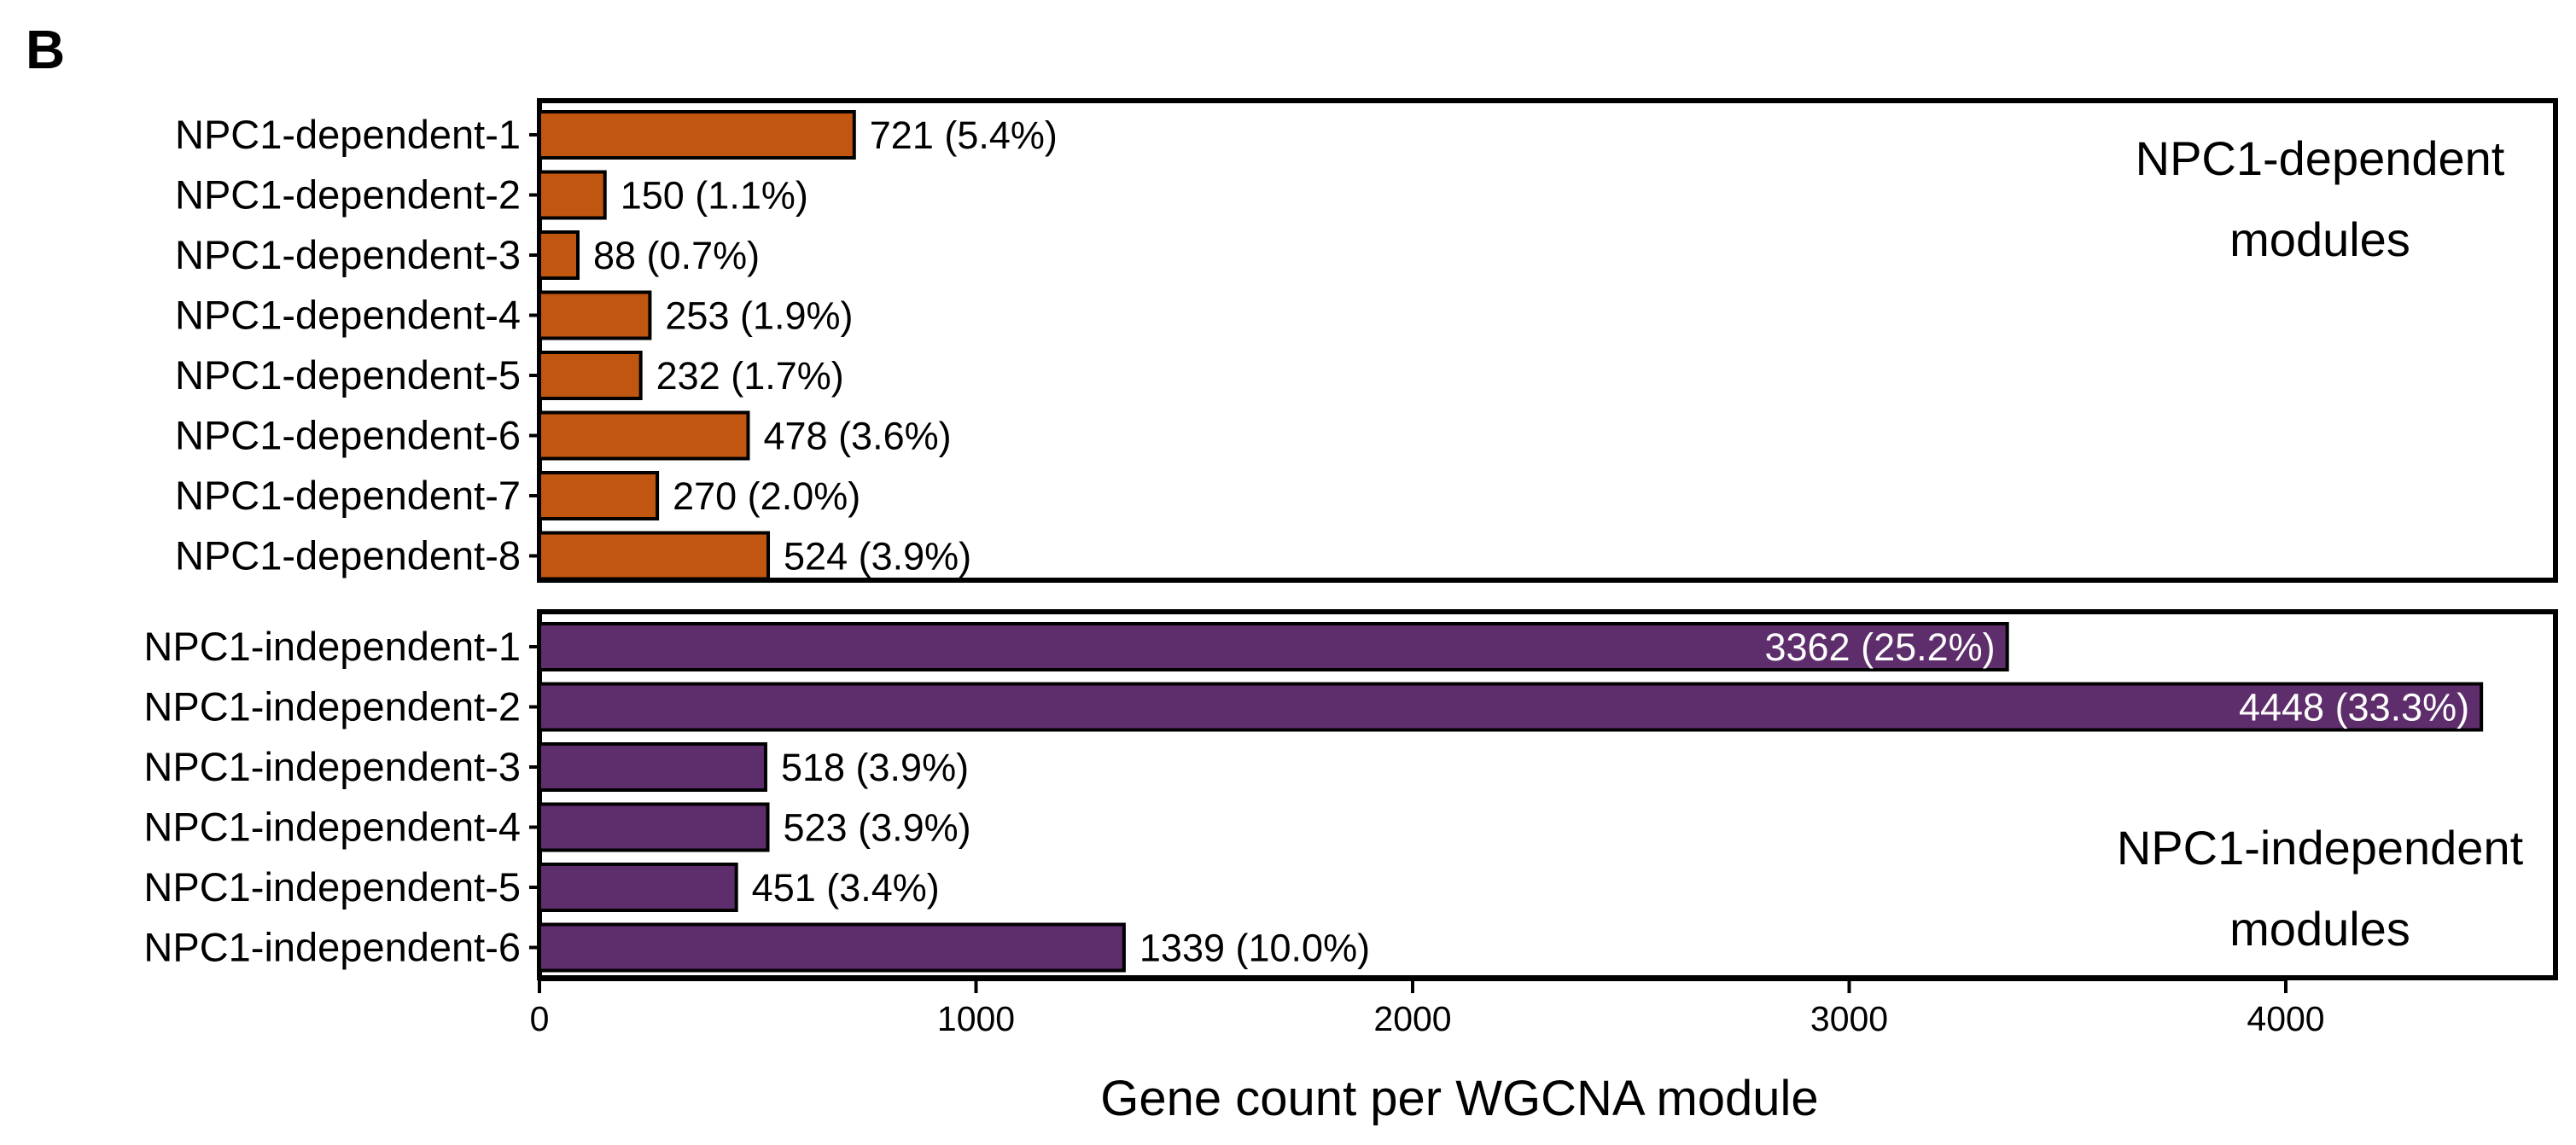  Describe the element at coordinates (348, 435) in the screenshot. I see `category-label: NPC1-dependent-6` at that location.